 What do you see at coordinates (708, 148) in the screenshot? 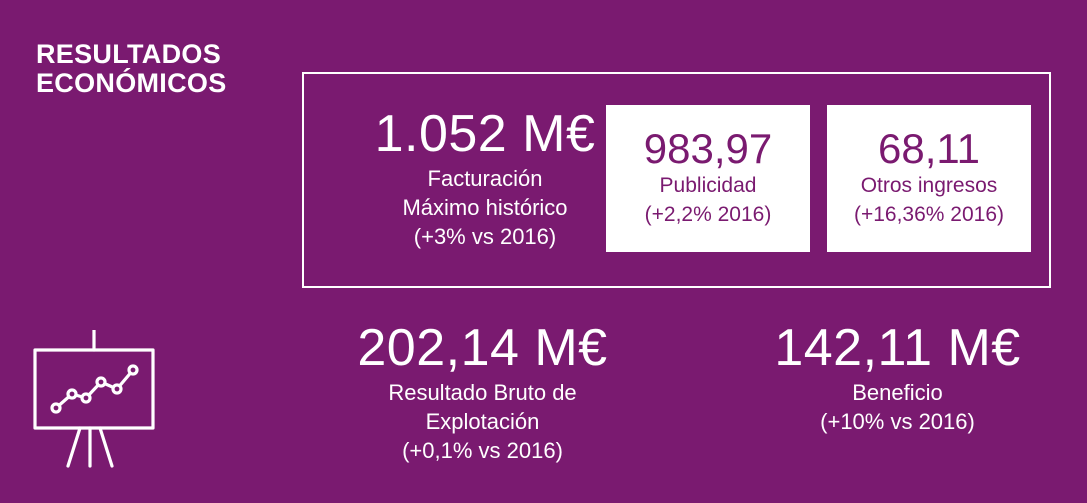
I see `advertising-value: 983,97` at bounding box center [708, 148].